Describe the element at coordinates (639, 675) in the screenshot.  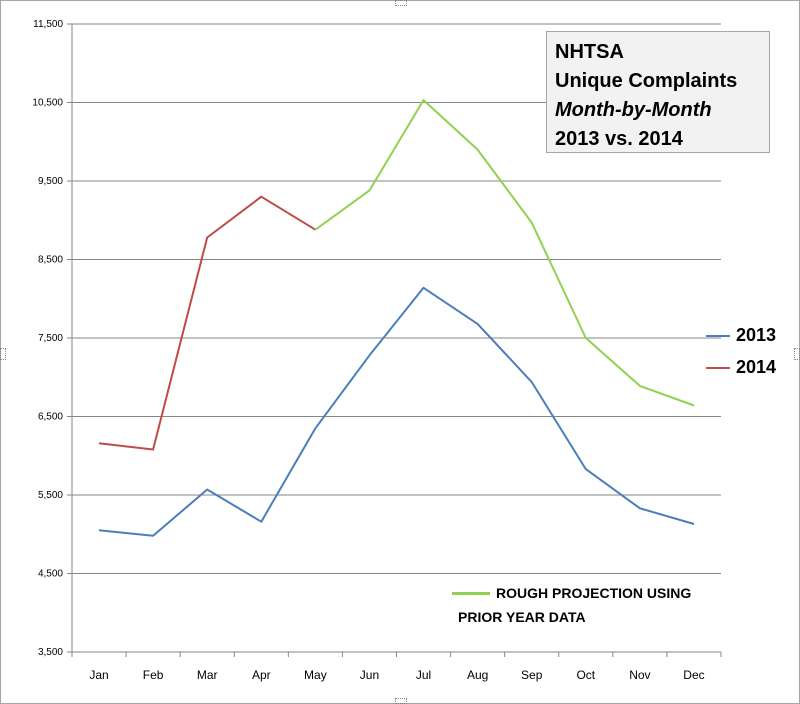
I see `xtick-label: Nov` at that location.